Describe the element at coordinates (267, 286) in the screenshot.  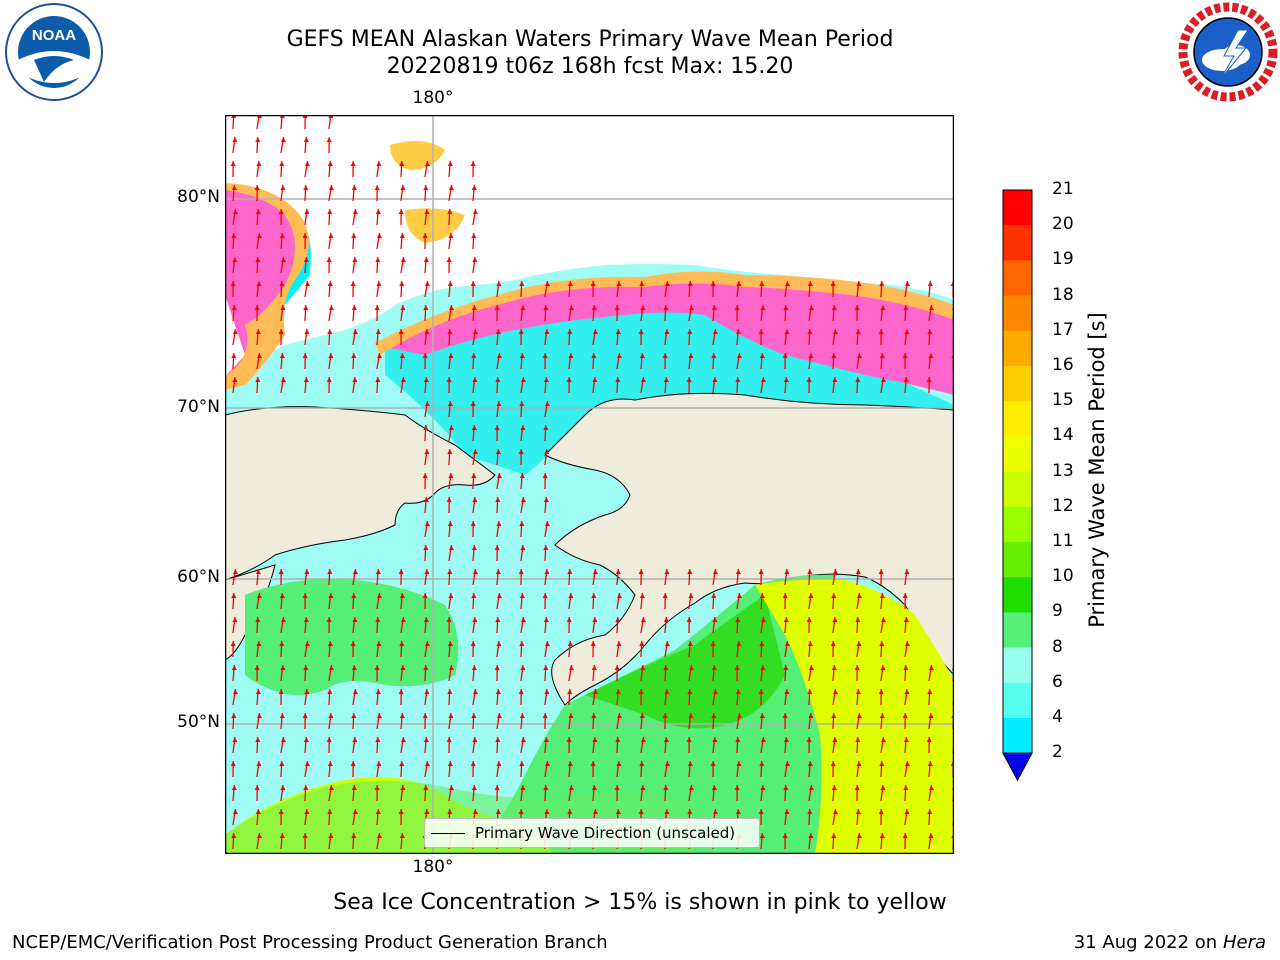
I see `sea-ice-edge-west` at that location.